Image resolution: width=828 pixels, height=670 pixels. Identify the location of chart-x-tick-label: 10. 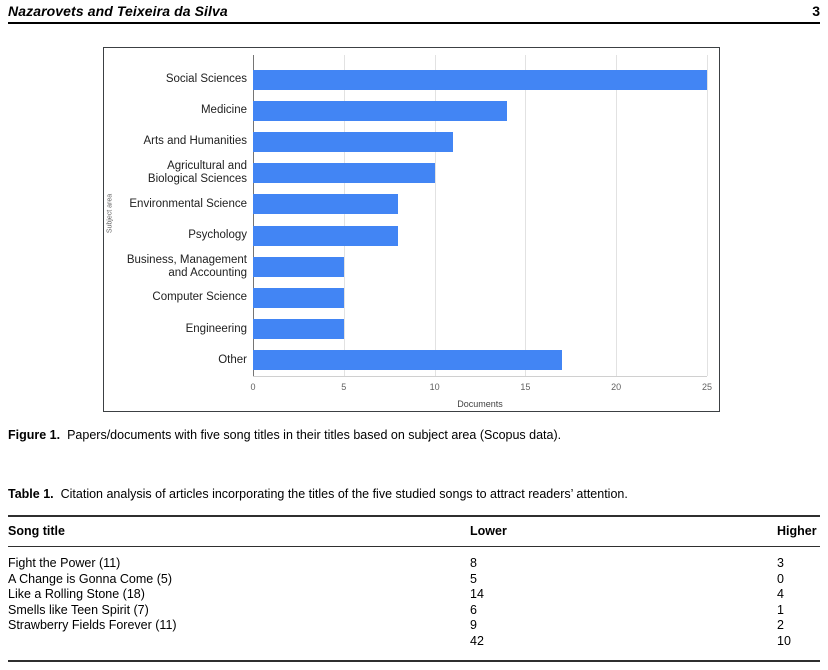
(434, 387).